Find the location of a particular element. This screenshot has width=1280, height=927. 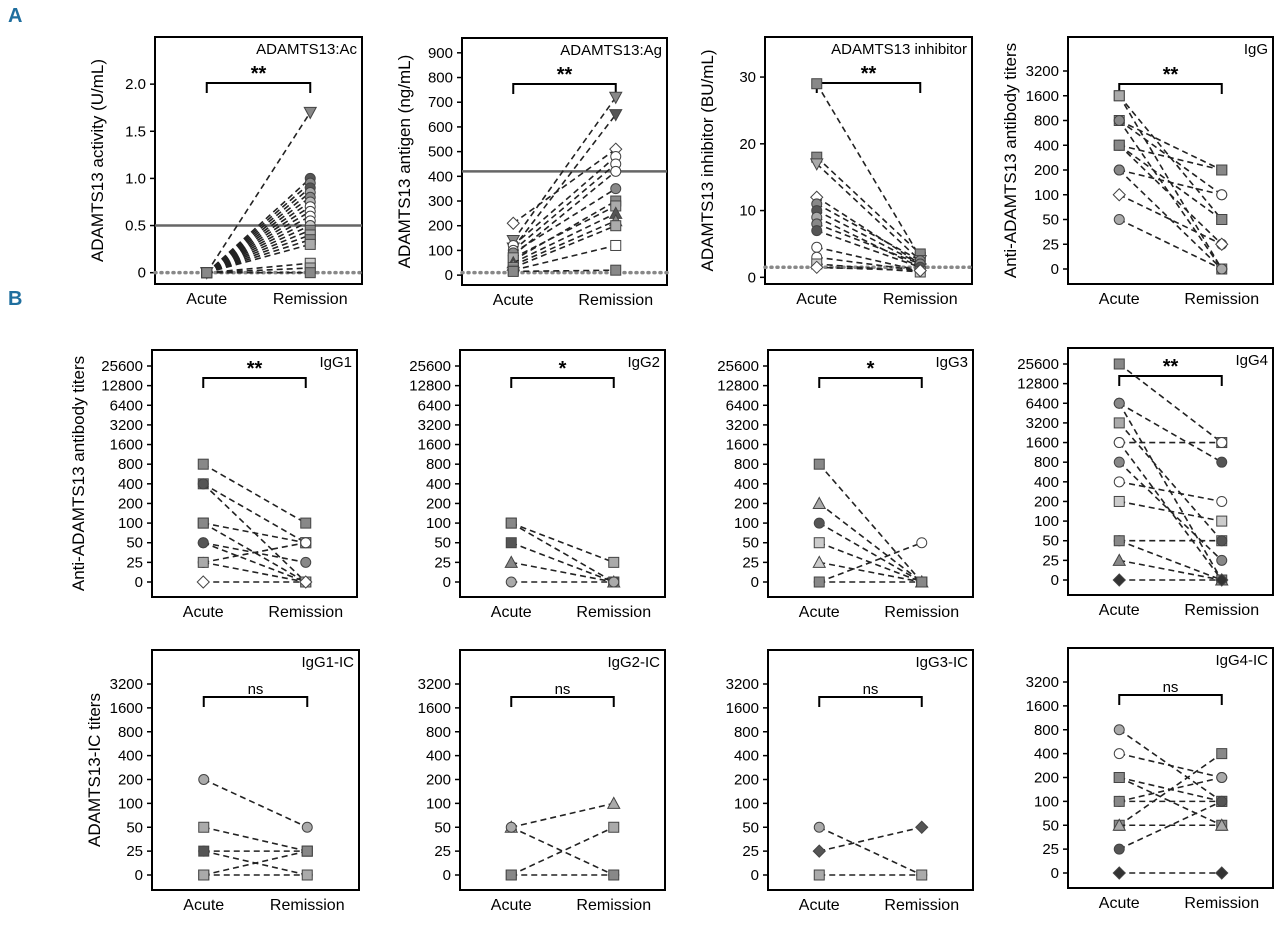

data-point-acute-s10 is located at coordinates (203, 582).